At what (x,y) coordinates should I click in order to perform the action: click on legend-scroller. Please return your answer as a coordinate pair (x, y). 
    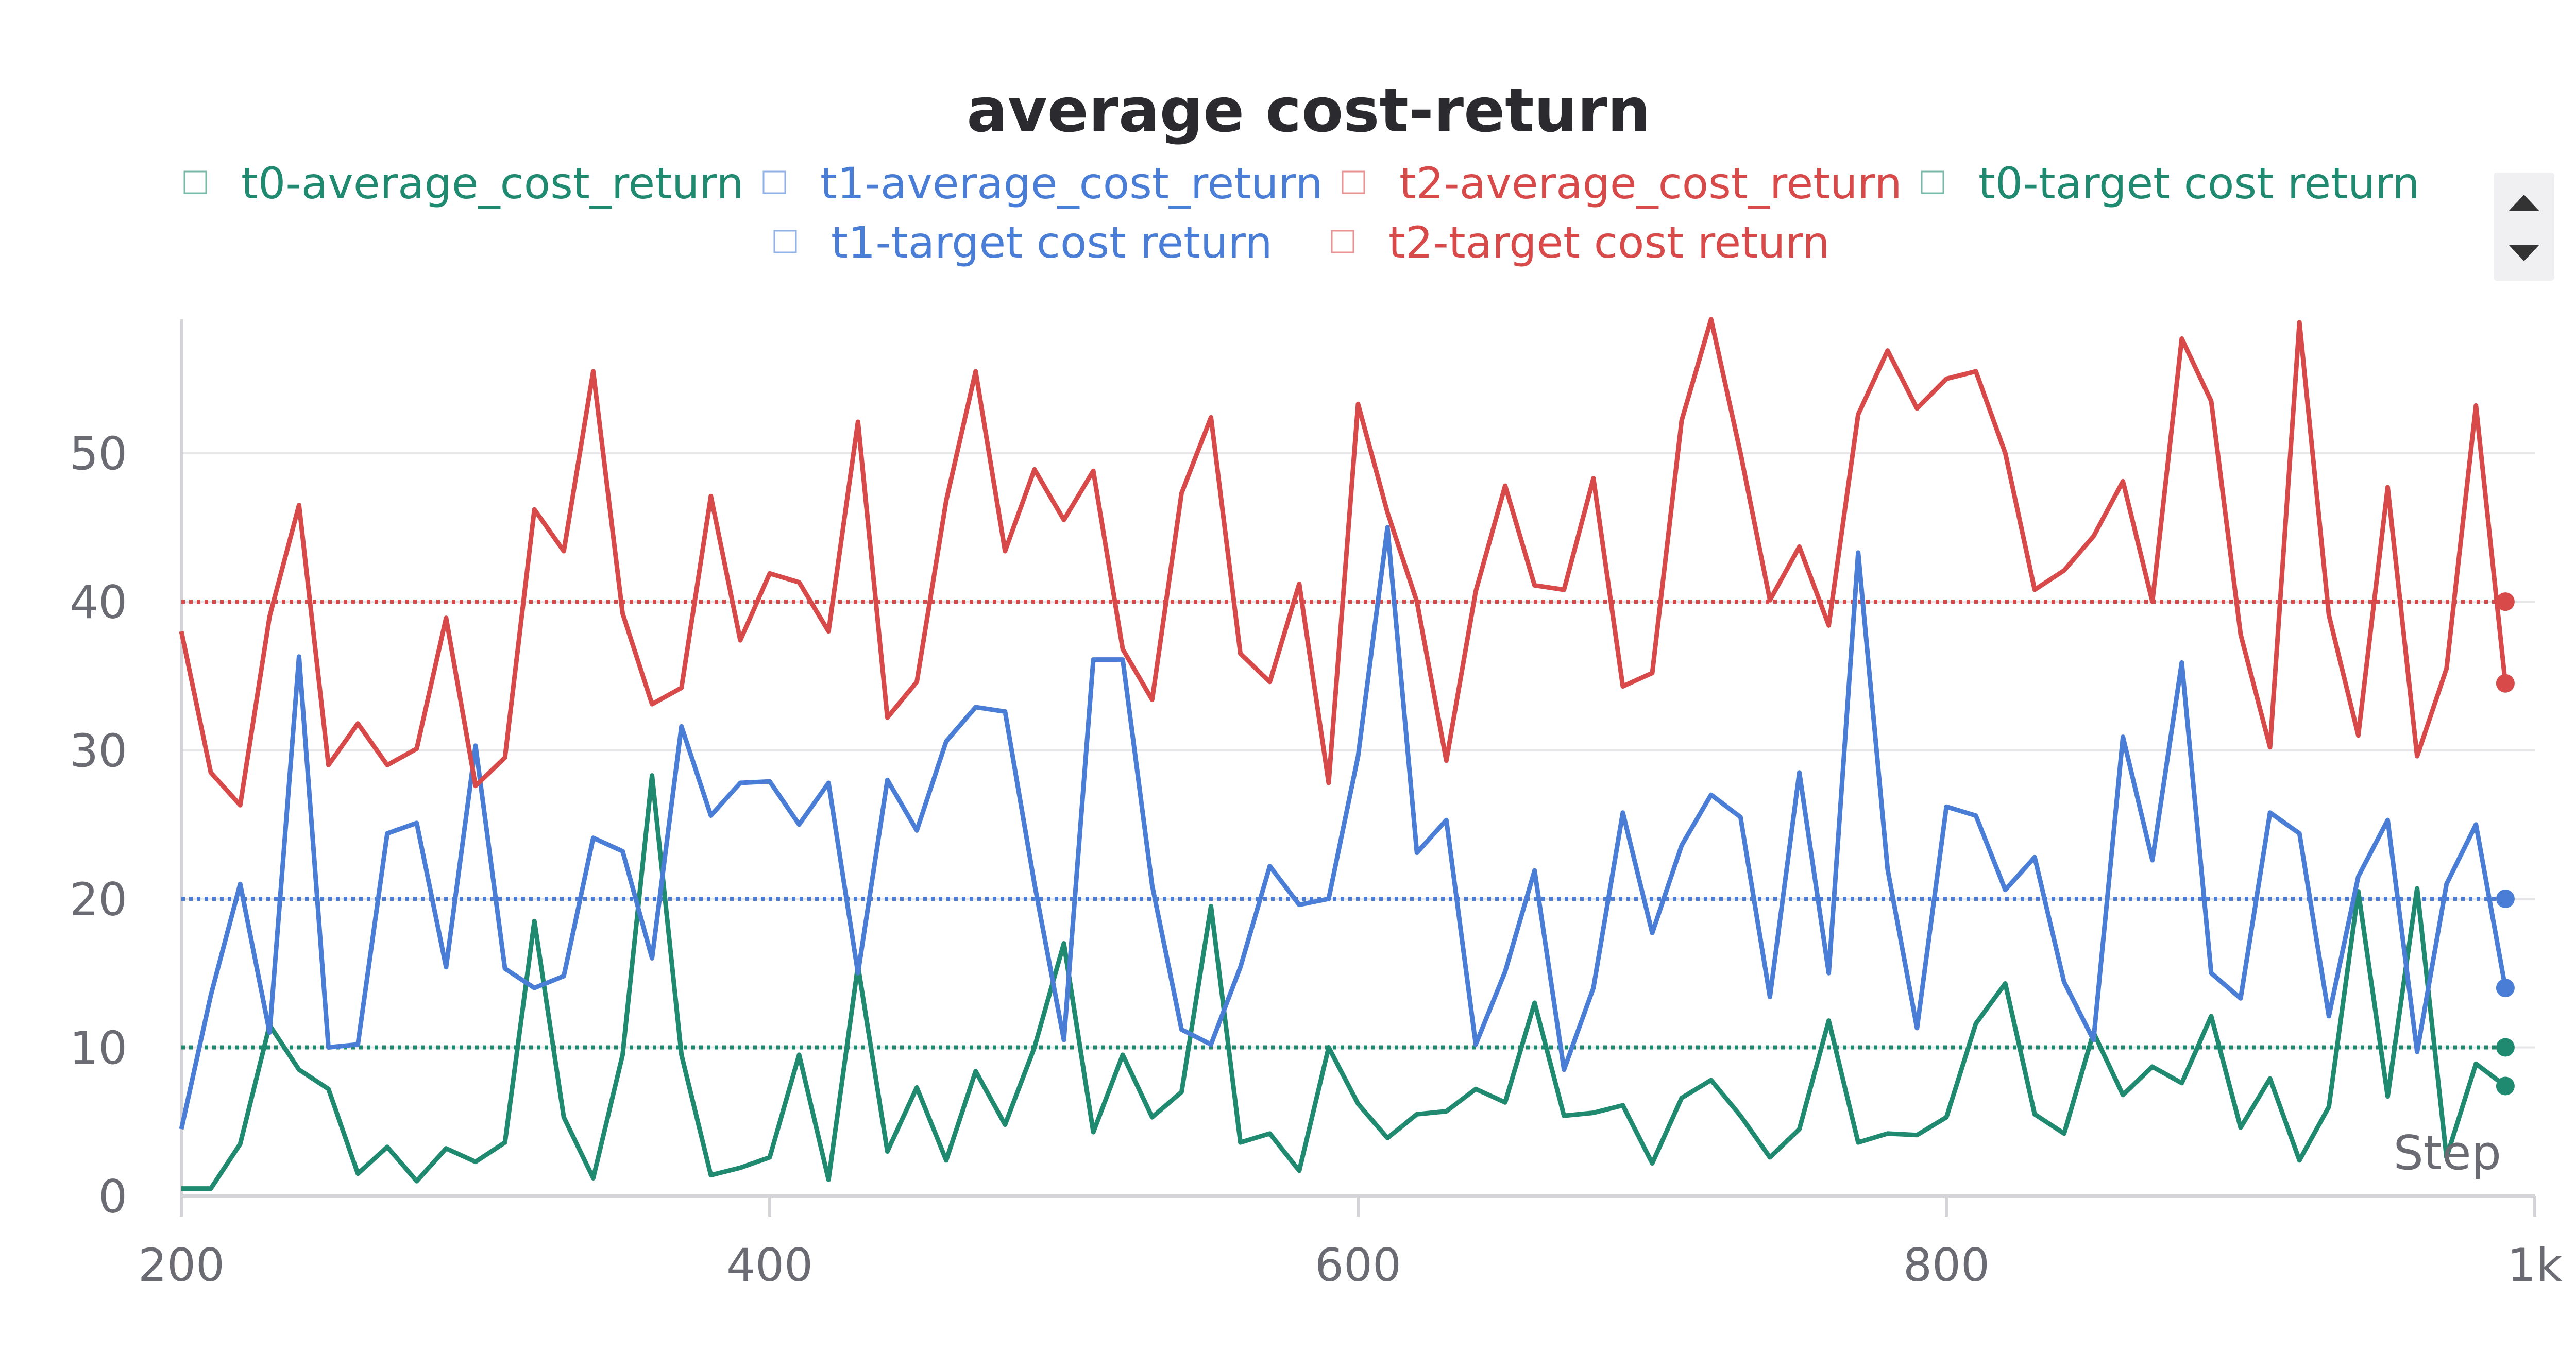
    Looking at the image, I should click on (2524, 227).